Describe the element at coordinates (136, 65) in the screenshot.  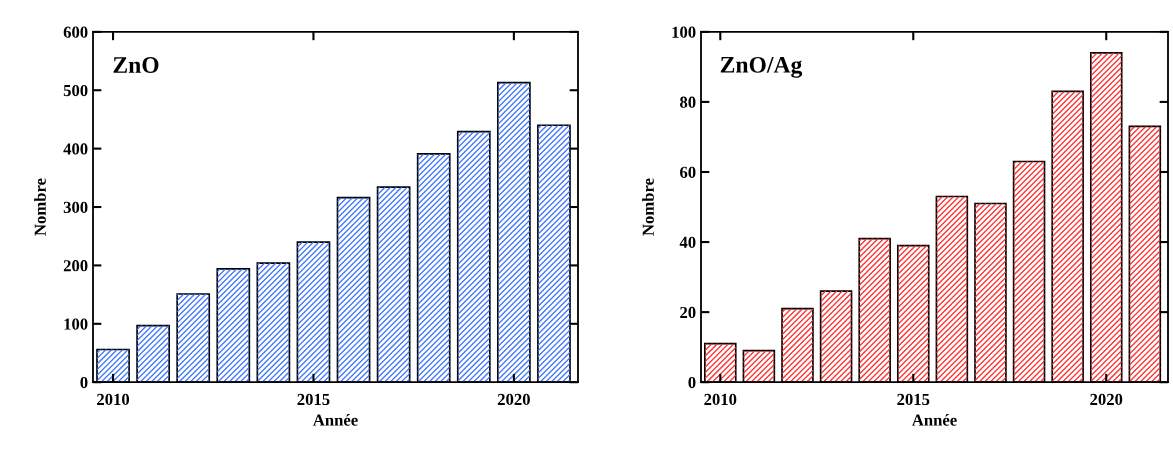
I see `text: ZnO` at that location.